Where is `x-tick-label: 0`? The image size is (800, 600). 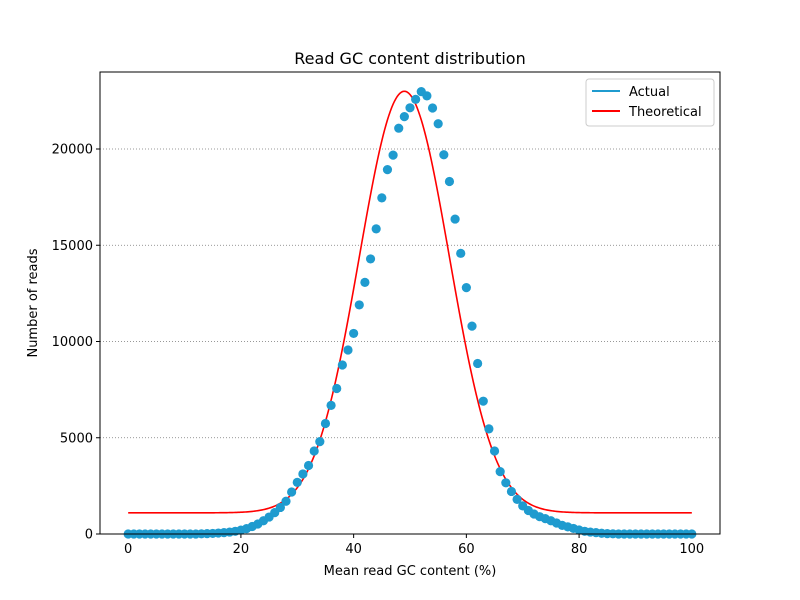 x-tick-label: 0 is located at coordinates (128, 549).